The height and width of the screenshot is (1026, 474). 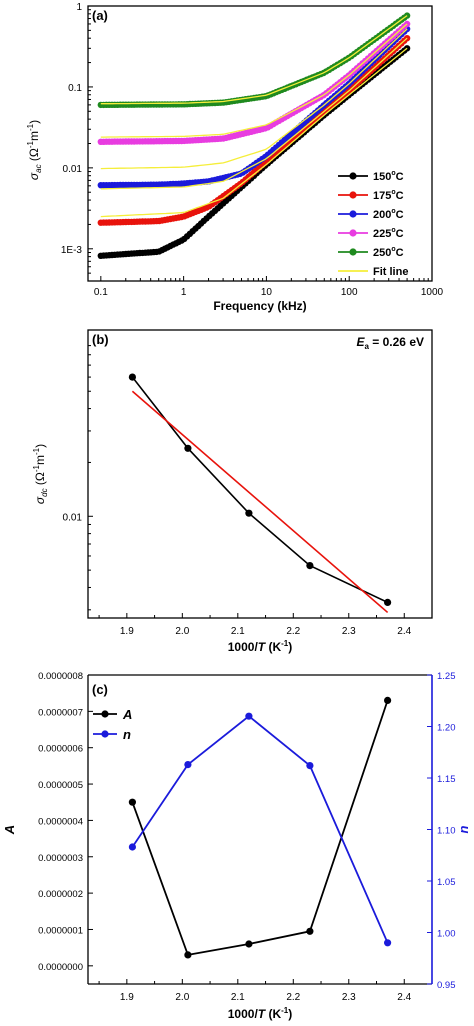 What do you see at coordinates (446, 779) in the screenshot?
I see `y-right-tick-label: 1.15` at bounding box center [446, 779].